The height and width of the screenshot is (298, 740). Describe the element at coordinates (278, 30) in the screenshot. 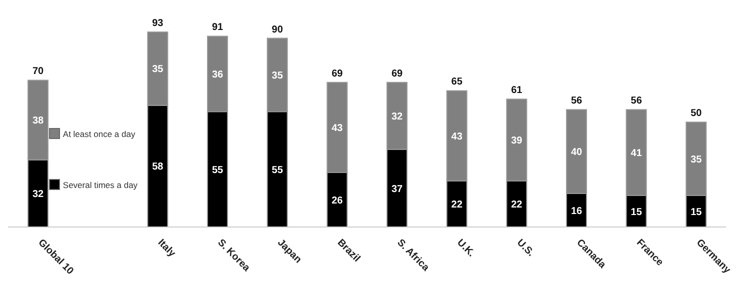

I see `total-label: 90` at that location.